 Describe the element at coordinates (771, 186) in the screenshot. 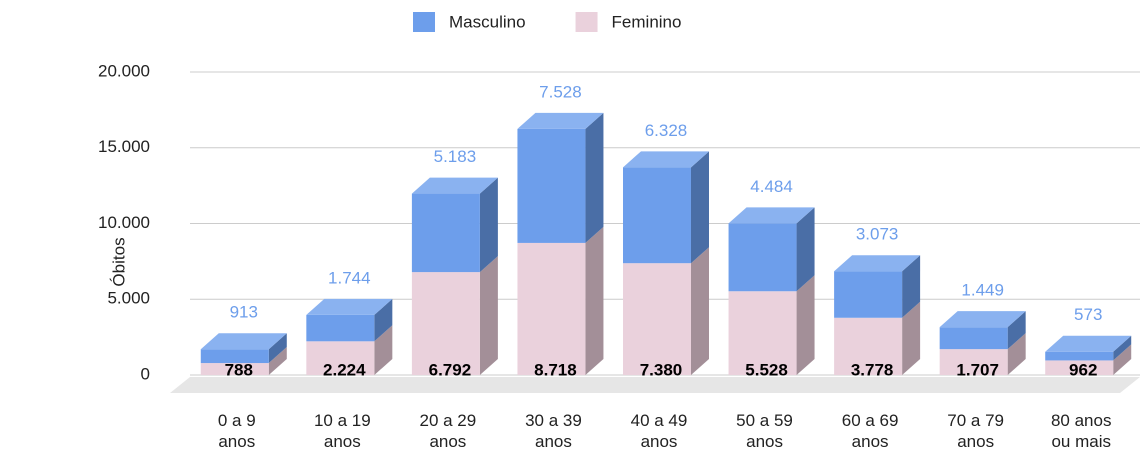

I see `data-label: 4.484` at that location.